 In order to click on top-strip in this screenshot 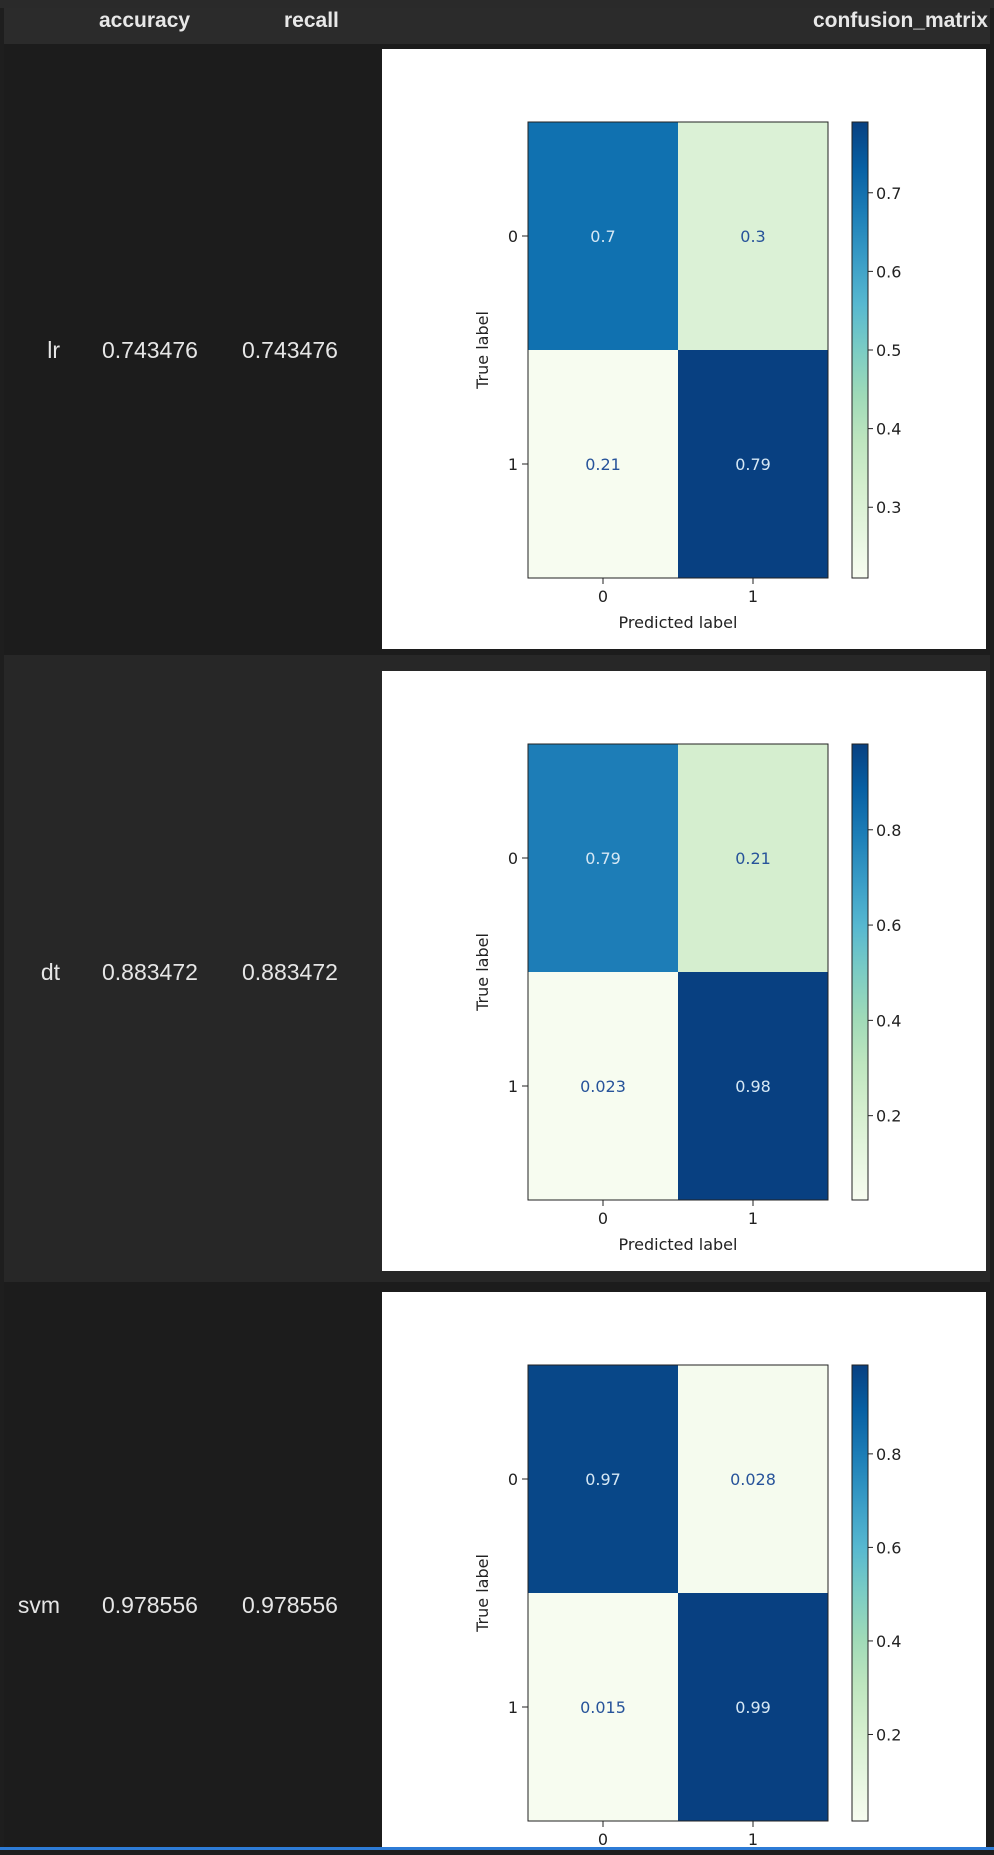, I will do `click(497, 4)`.